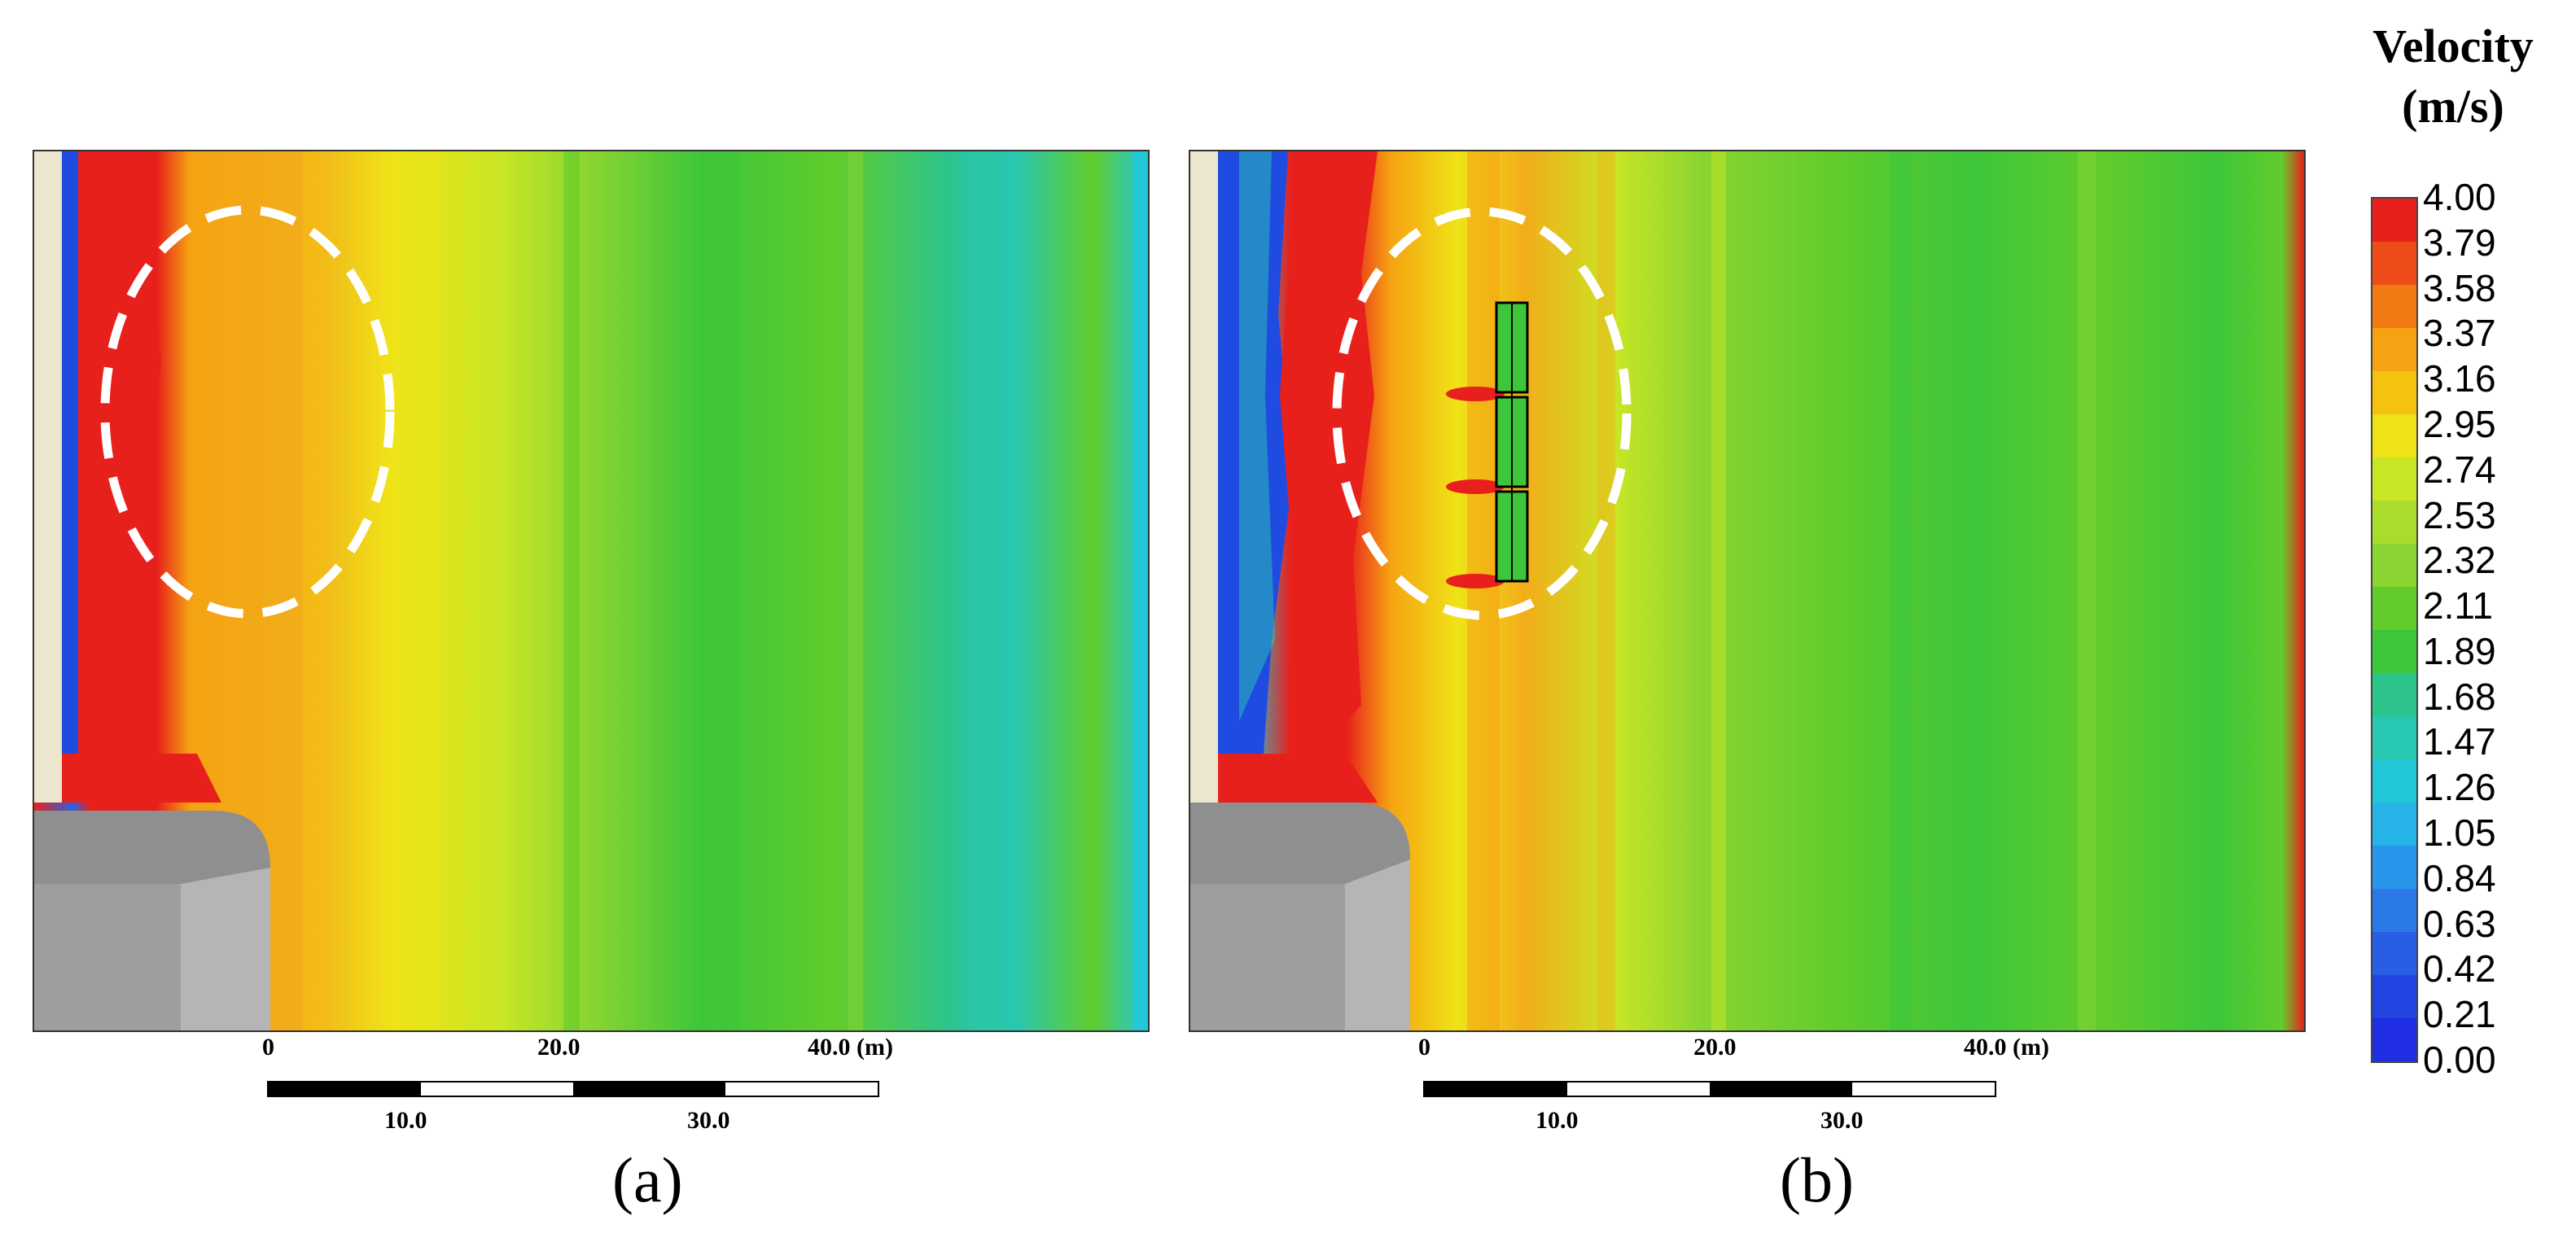  I want to click on scale-bar-a: 0 20.0 40.0 (m) 10.0 30.0, so click(586, 1086).